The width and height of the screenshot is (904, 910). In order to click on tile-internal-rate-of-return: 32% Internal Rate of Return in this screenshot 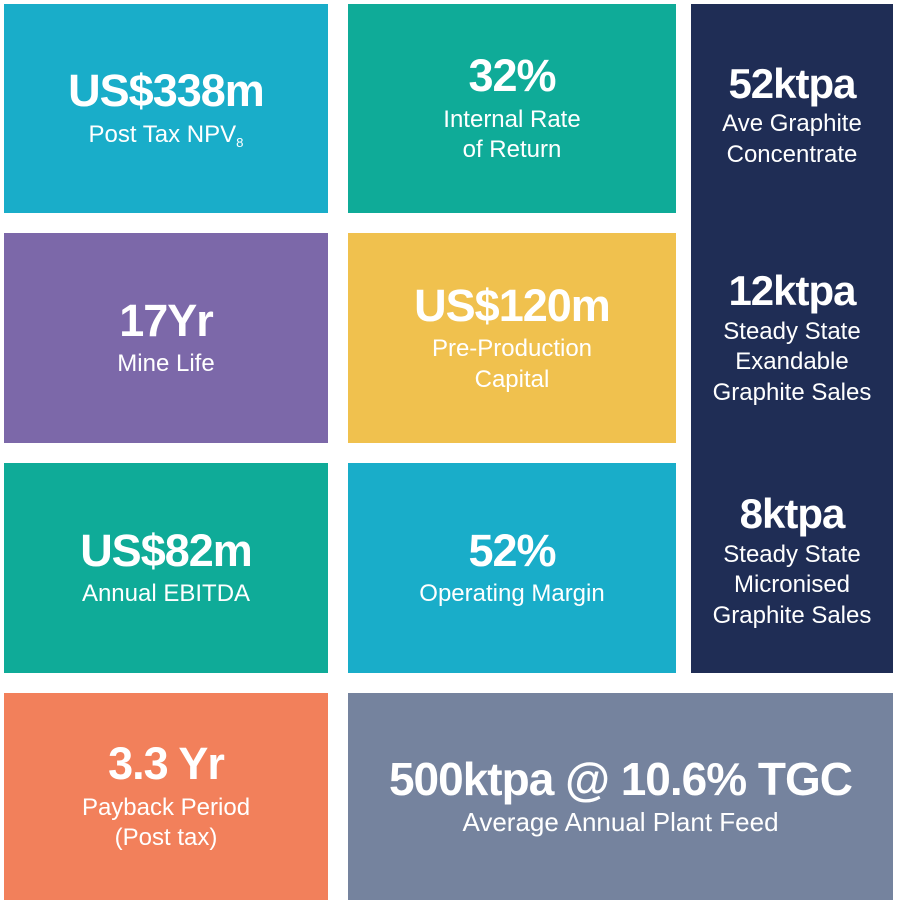, I will do `click(512, 108)`.